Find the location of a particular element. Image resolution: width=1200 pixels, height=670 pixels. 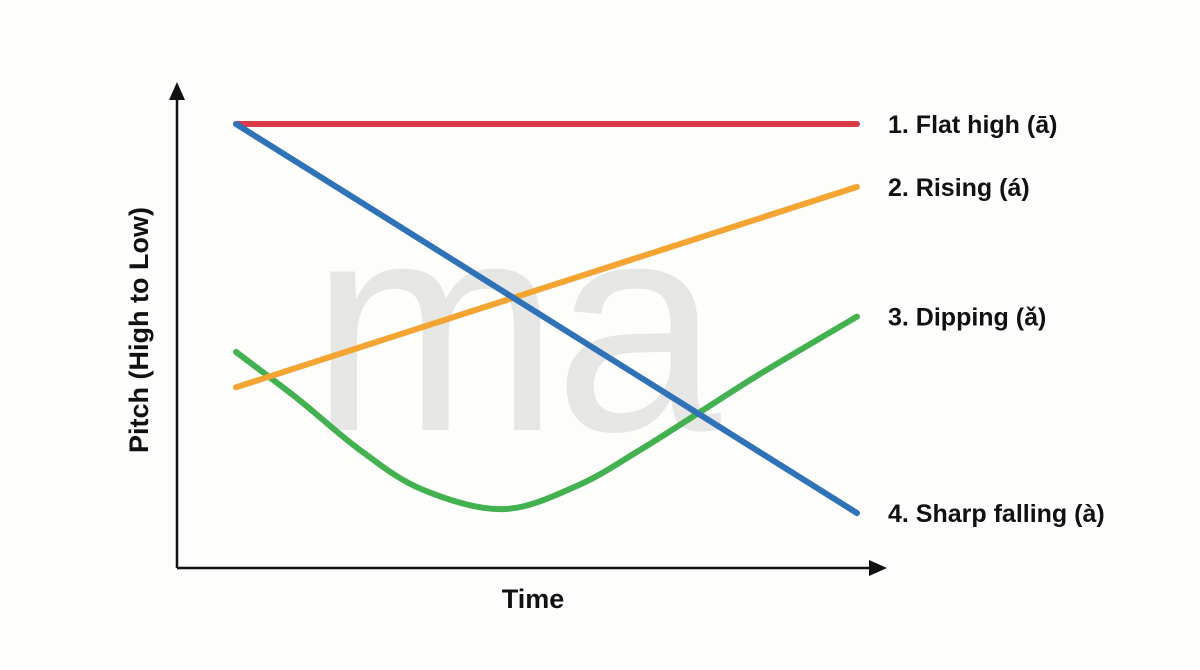

series-label-4: 4. Sharp falling (à) is located at coordinates (996, 514).